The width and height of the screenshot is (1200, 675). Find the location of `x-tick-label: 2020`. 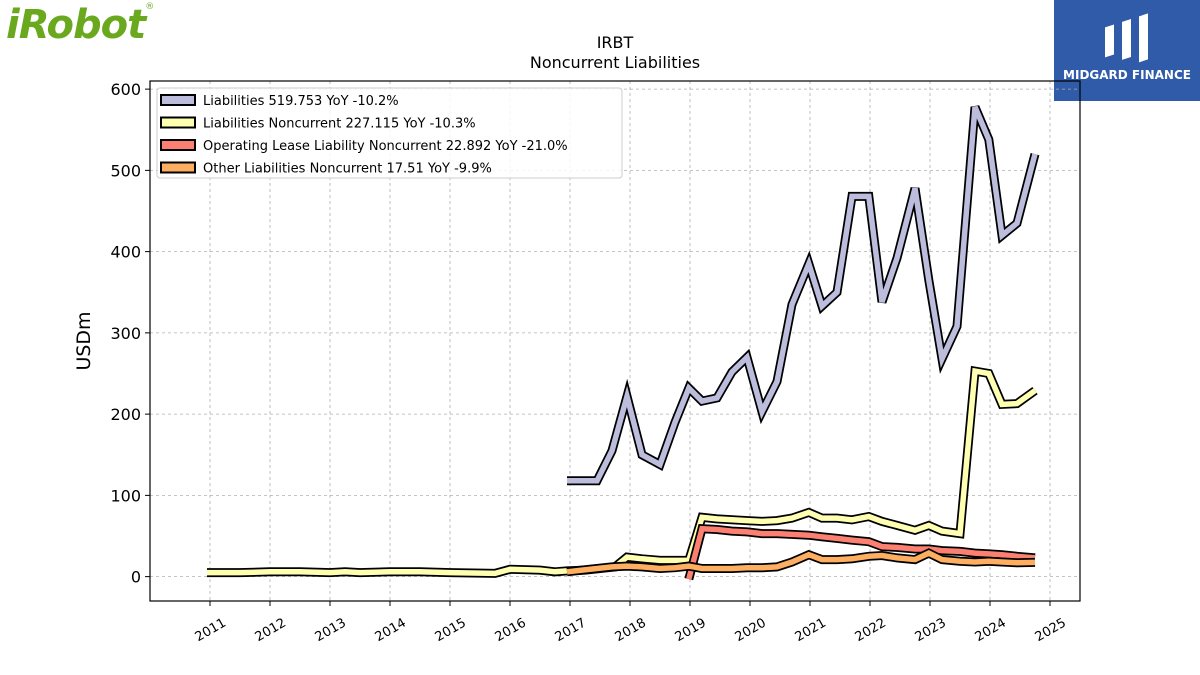

x-tick-label: 2020 is located at coordinates (751, 631).